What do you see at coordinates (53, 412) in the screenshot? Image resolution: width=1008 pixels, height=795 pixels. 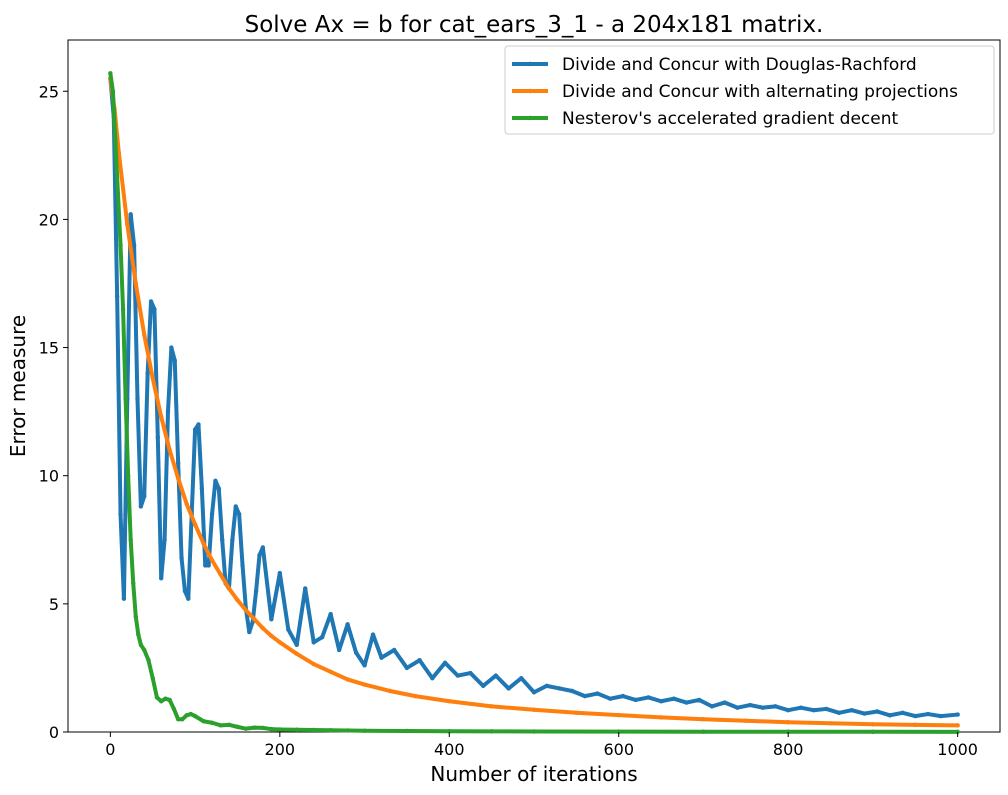 I see `y-axis: 0 5 10 15 20 25` at bounding box center [53, 412].